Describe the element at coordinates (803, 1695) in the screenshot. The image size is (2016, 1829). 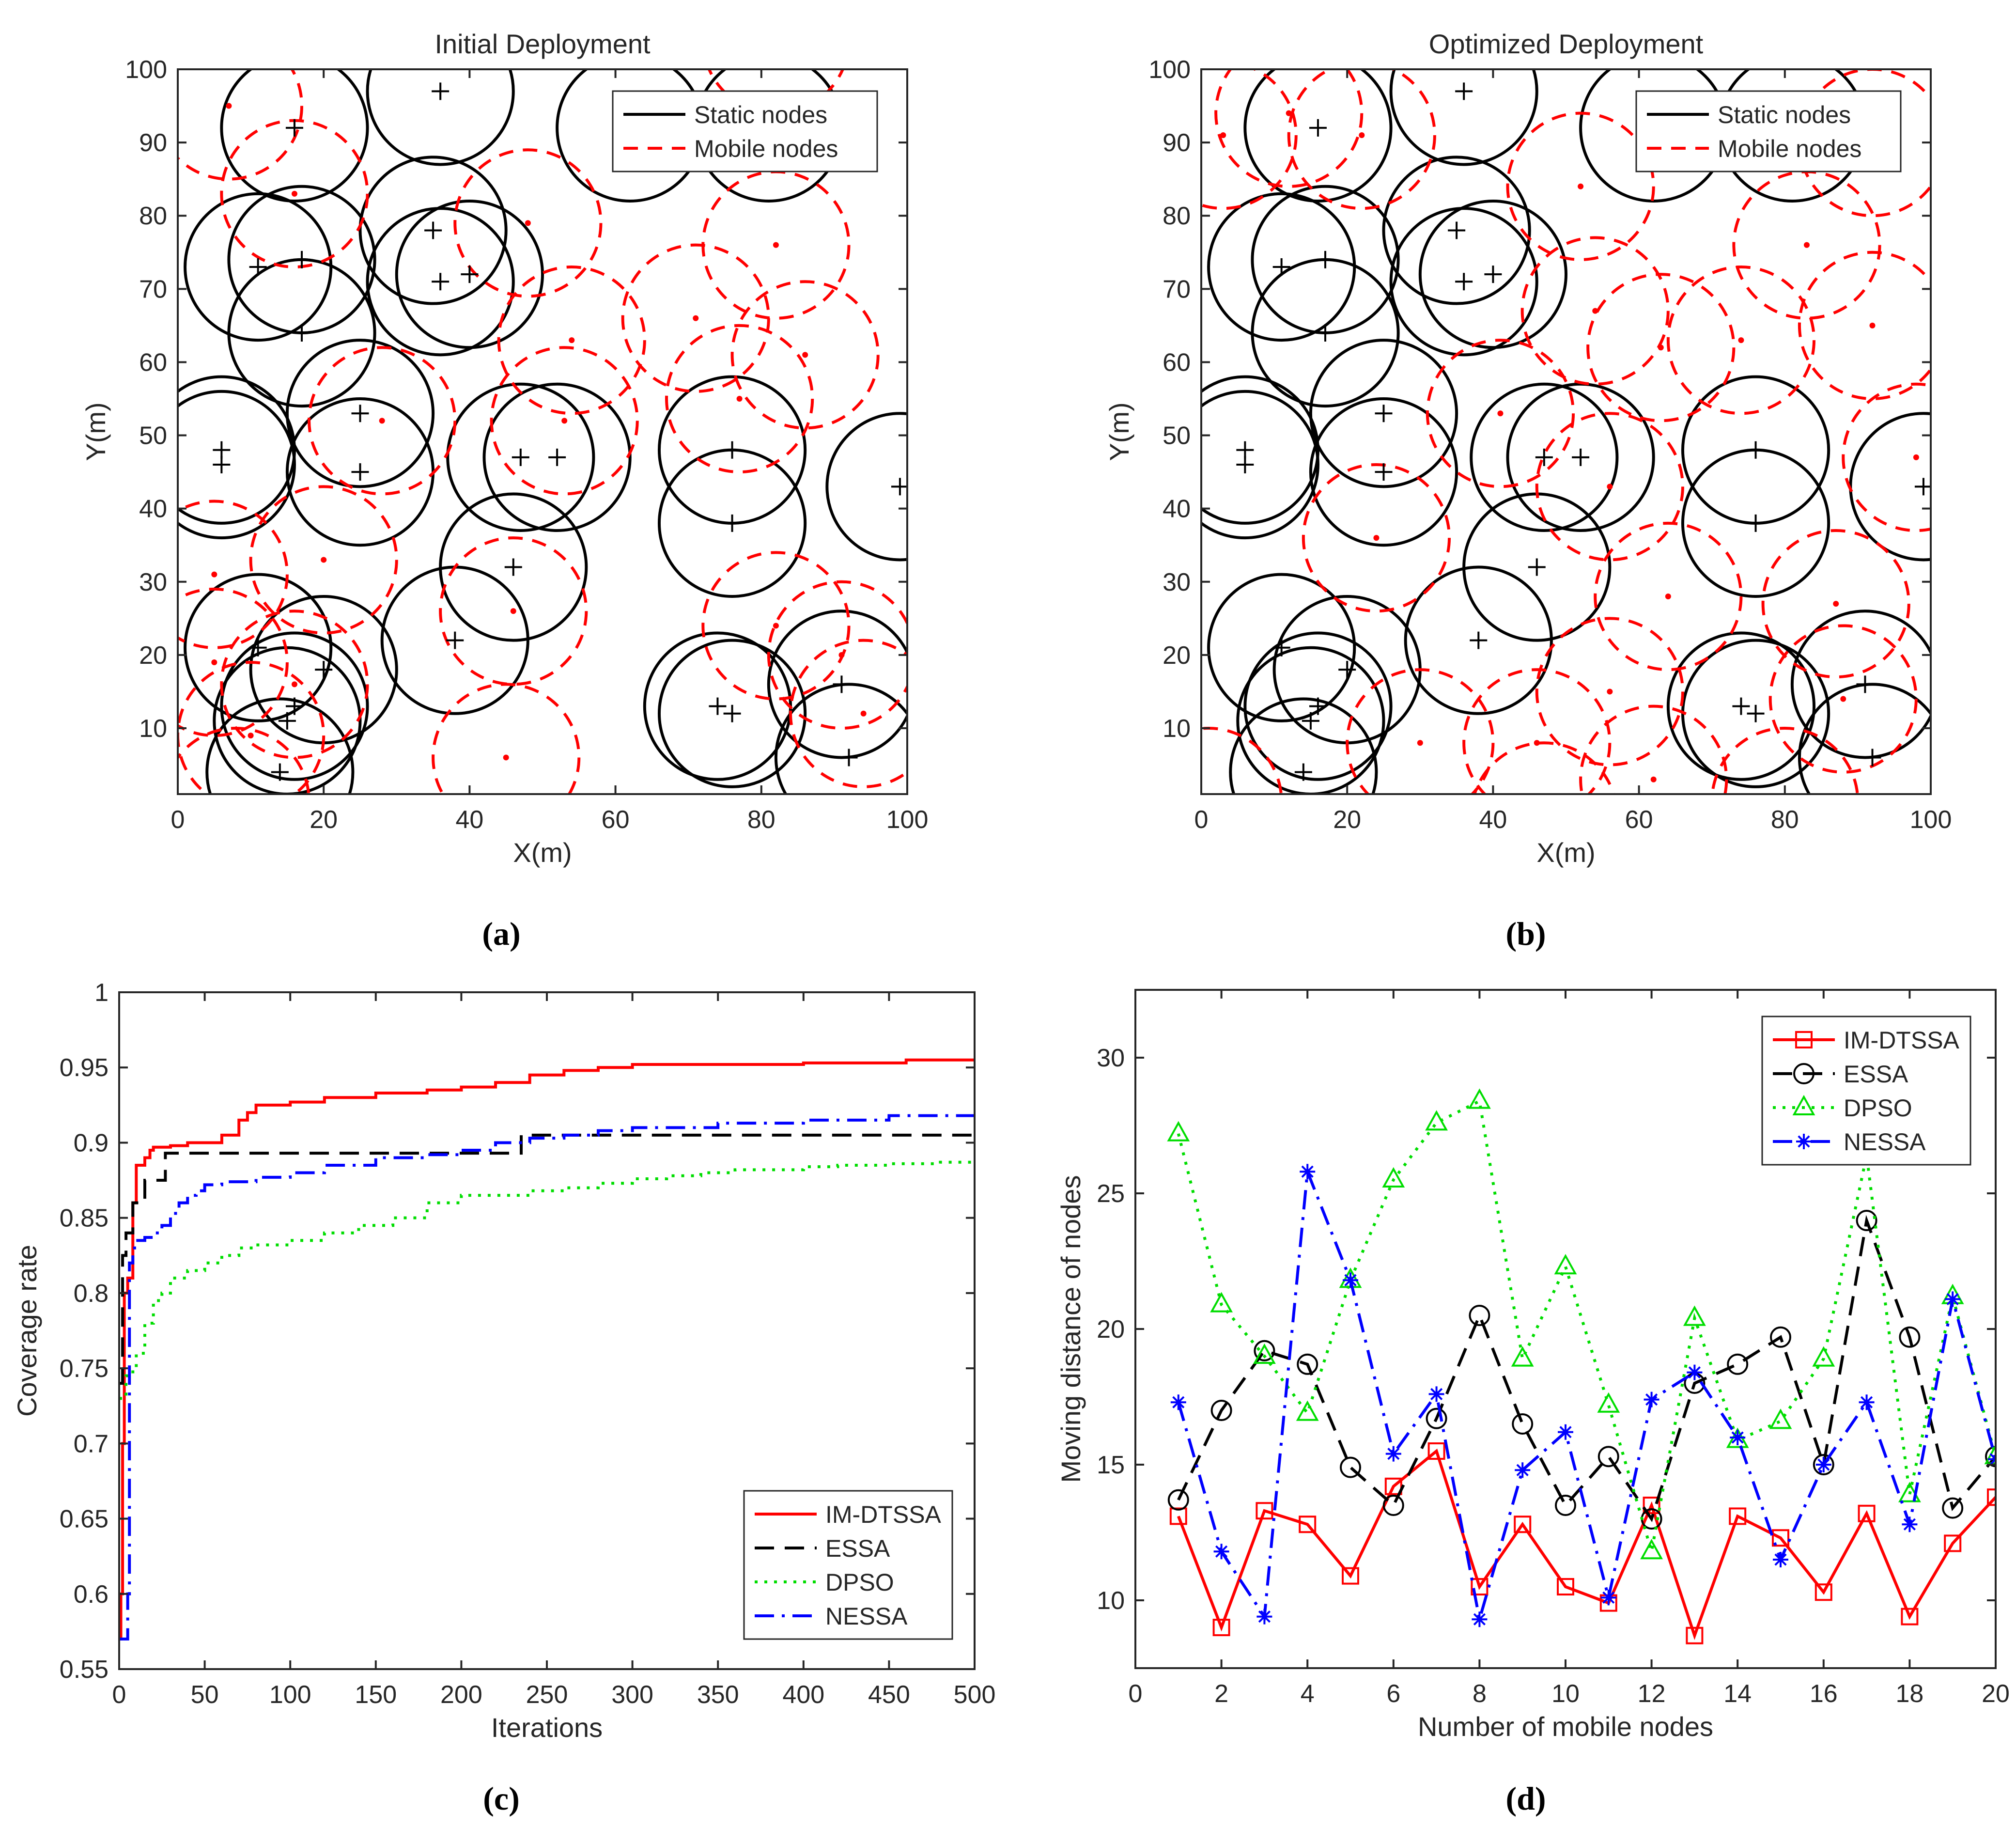
I see `x-tick-label: 400` at that location.